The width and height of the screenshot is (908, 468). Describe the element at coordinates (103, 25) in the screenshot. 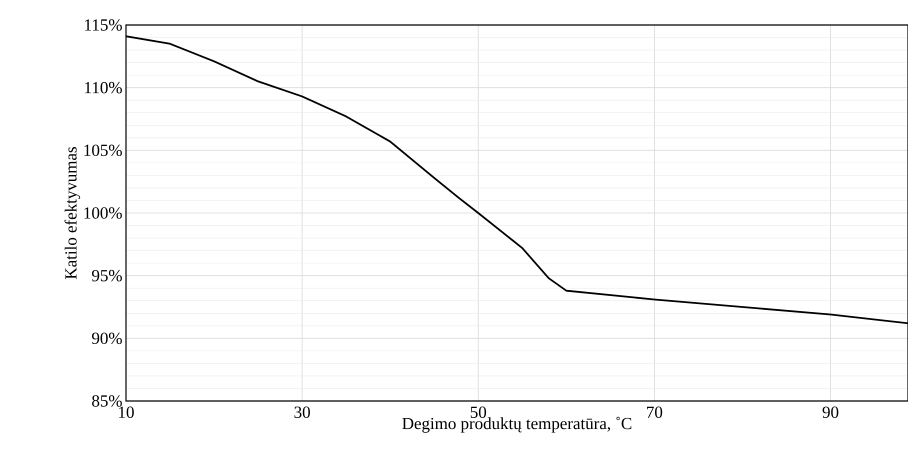

I see `y-tick-label: 115%` at that location.